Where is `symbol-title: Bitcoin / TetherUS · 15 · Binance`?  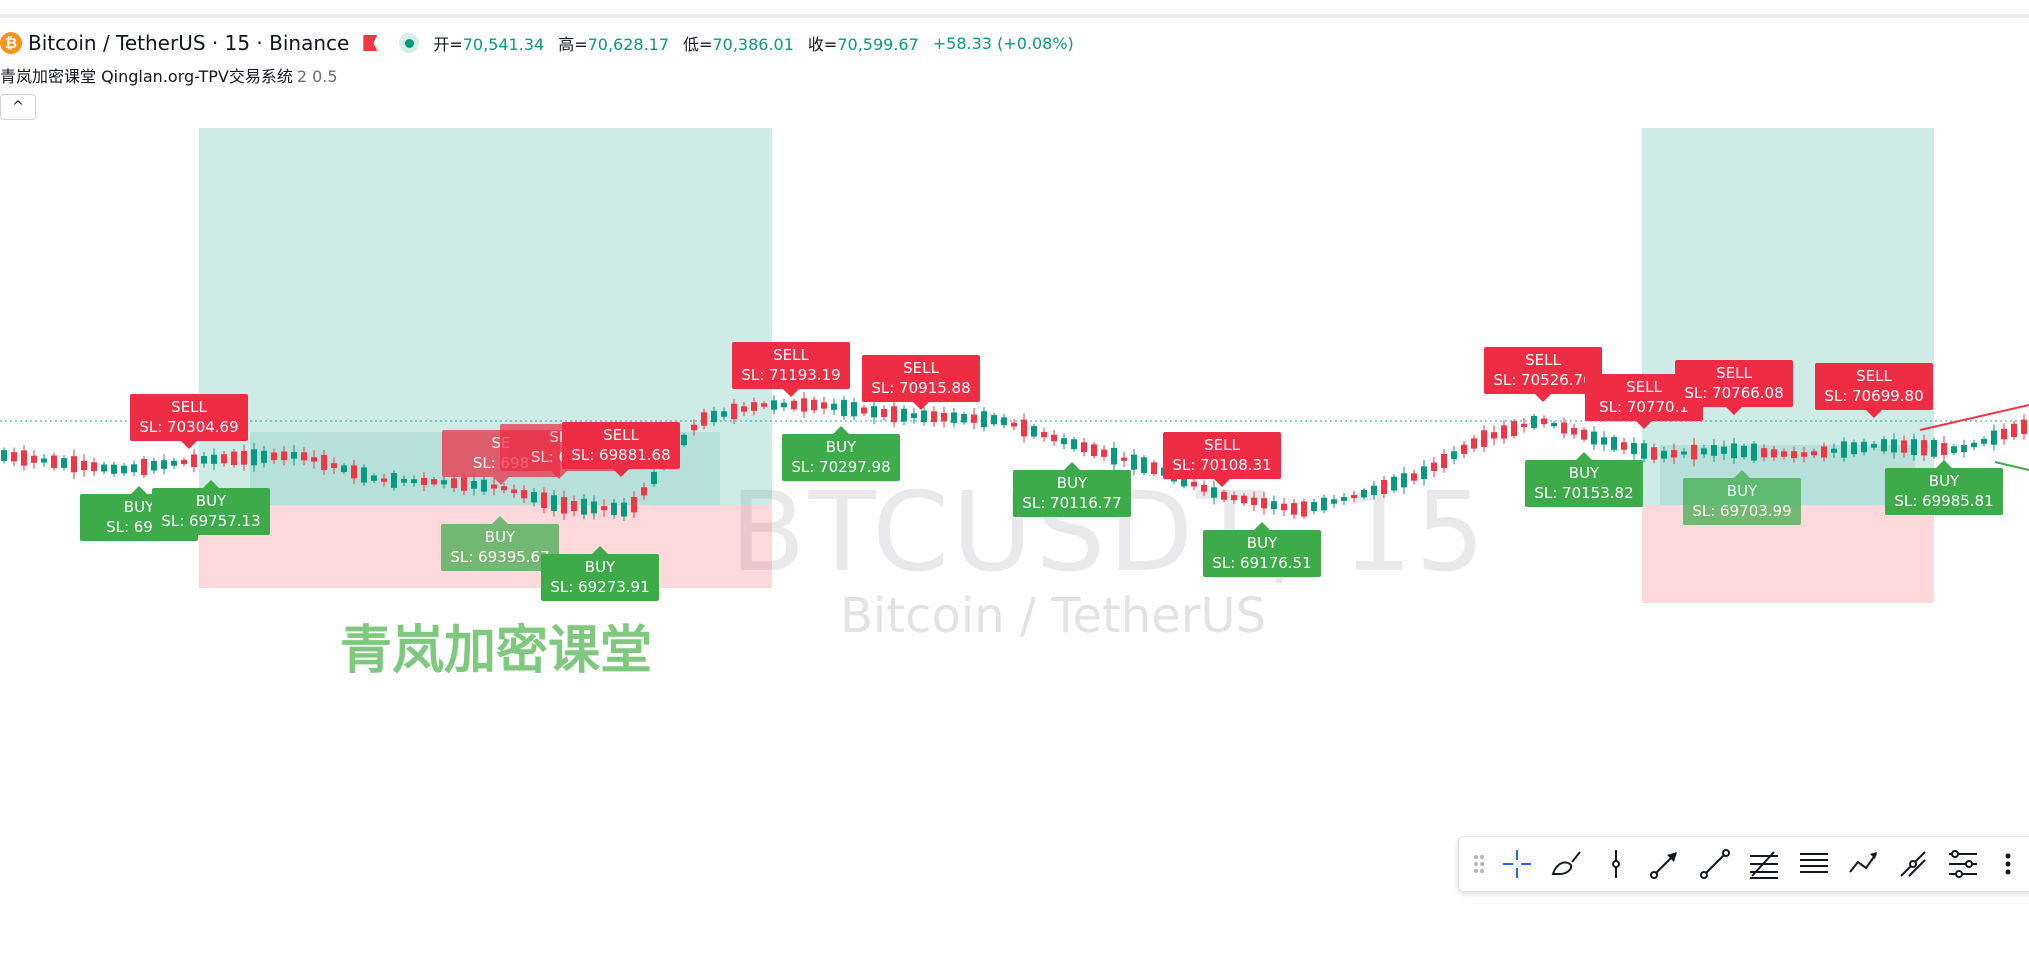
symbol-title: Bitcoin / TetherUS · 15 · Binance is located at coordinates (189, 43).